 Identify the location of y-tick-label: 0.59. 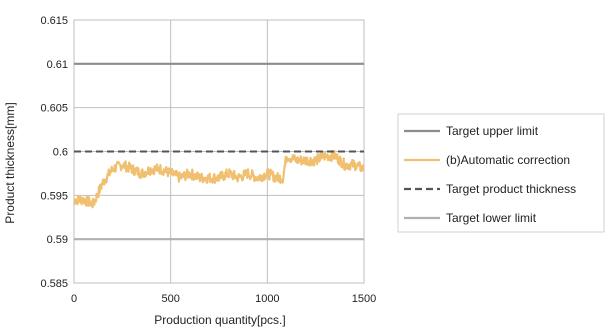
(57, 240).